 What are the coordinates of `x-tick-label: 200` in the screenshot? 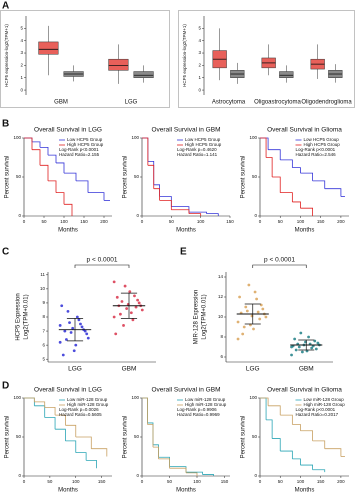 It's located at (104, 221).